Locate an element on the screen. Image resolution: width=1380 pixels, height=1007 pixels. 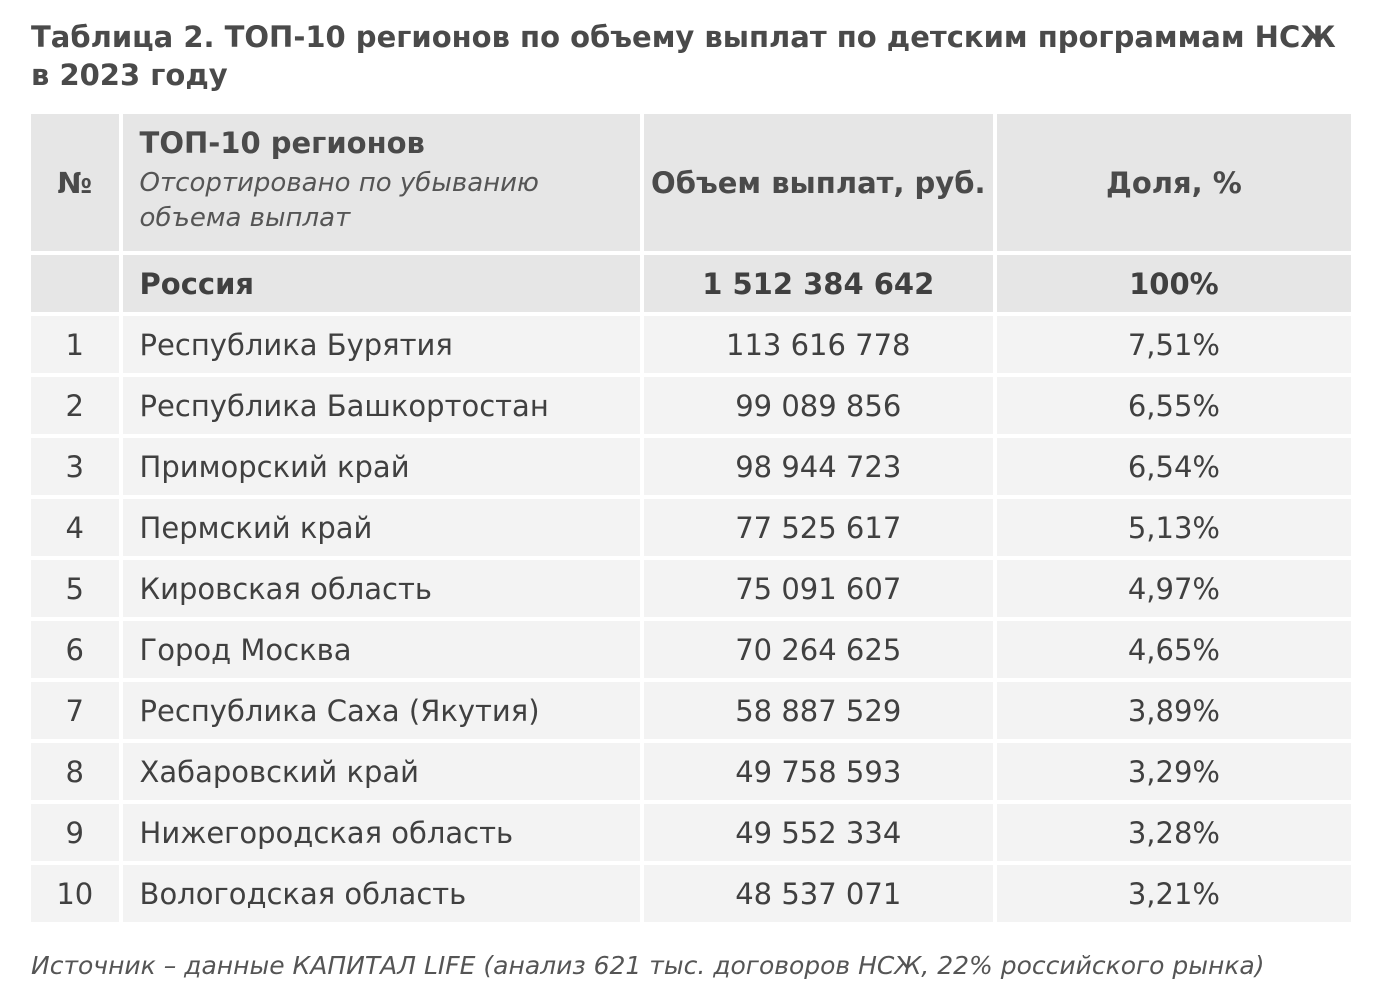
table-row: 2 Республика Башкортостан 99 089 856 6,55% is located at coordinates (691, 407).